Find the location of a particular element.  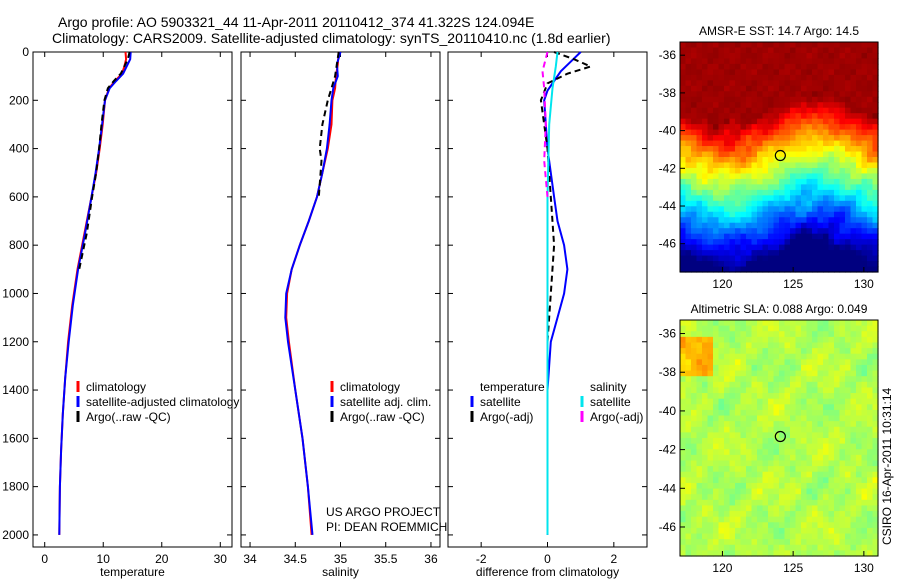

x-tick-label: 0 is located at coordinates (44, 559).